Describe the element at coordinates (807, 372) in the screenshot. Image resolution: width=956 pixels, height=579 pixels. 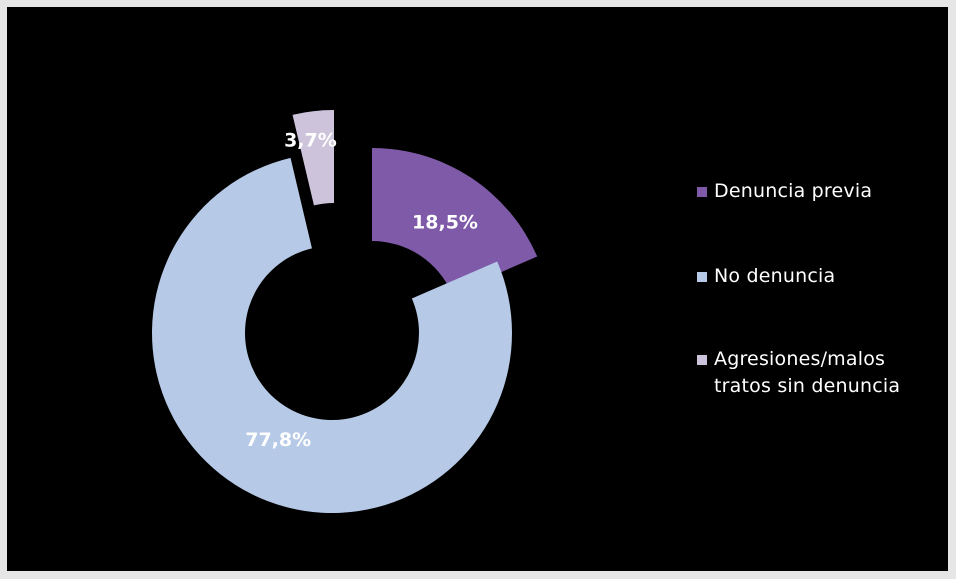
I see `legend-label: Agresiones/malos tratos sin denuncia` at that location.